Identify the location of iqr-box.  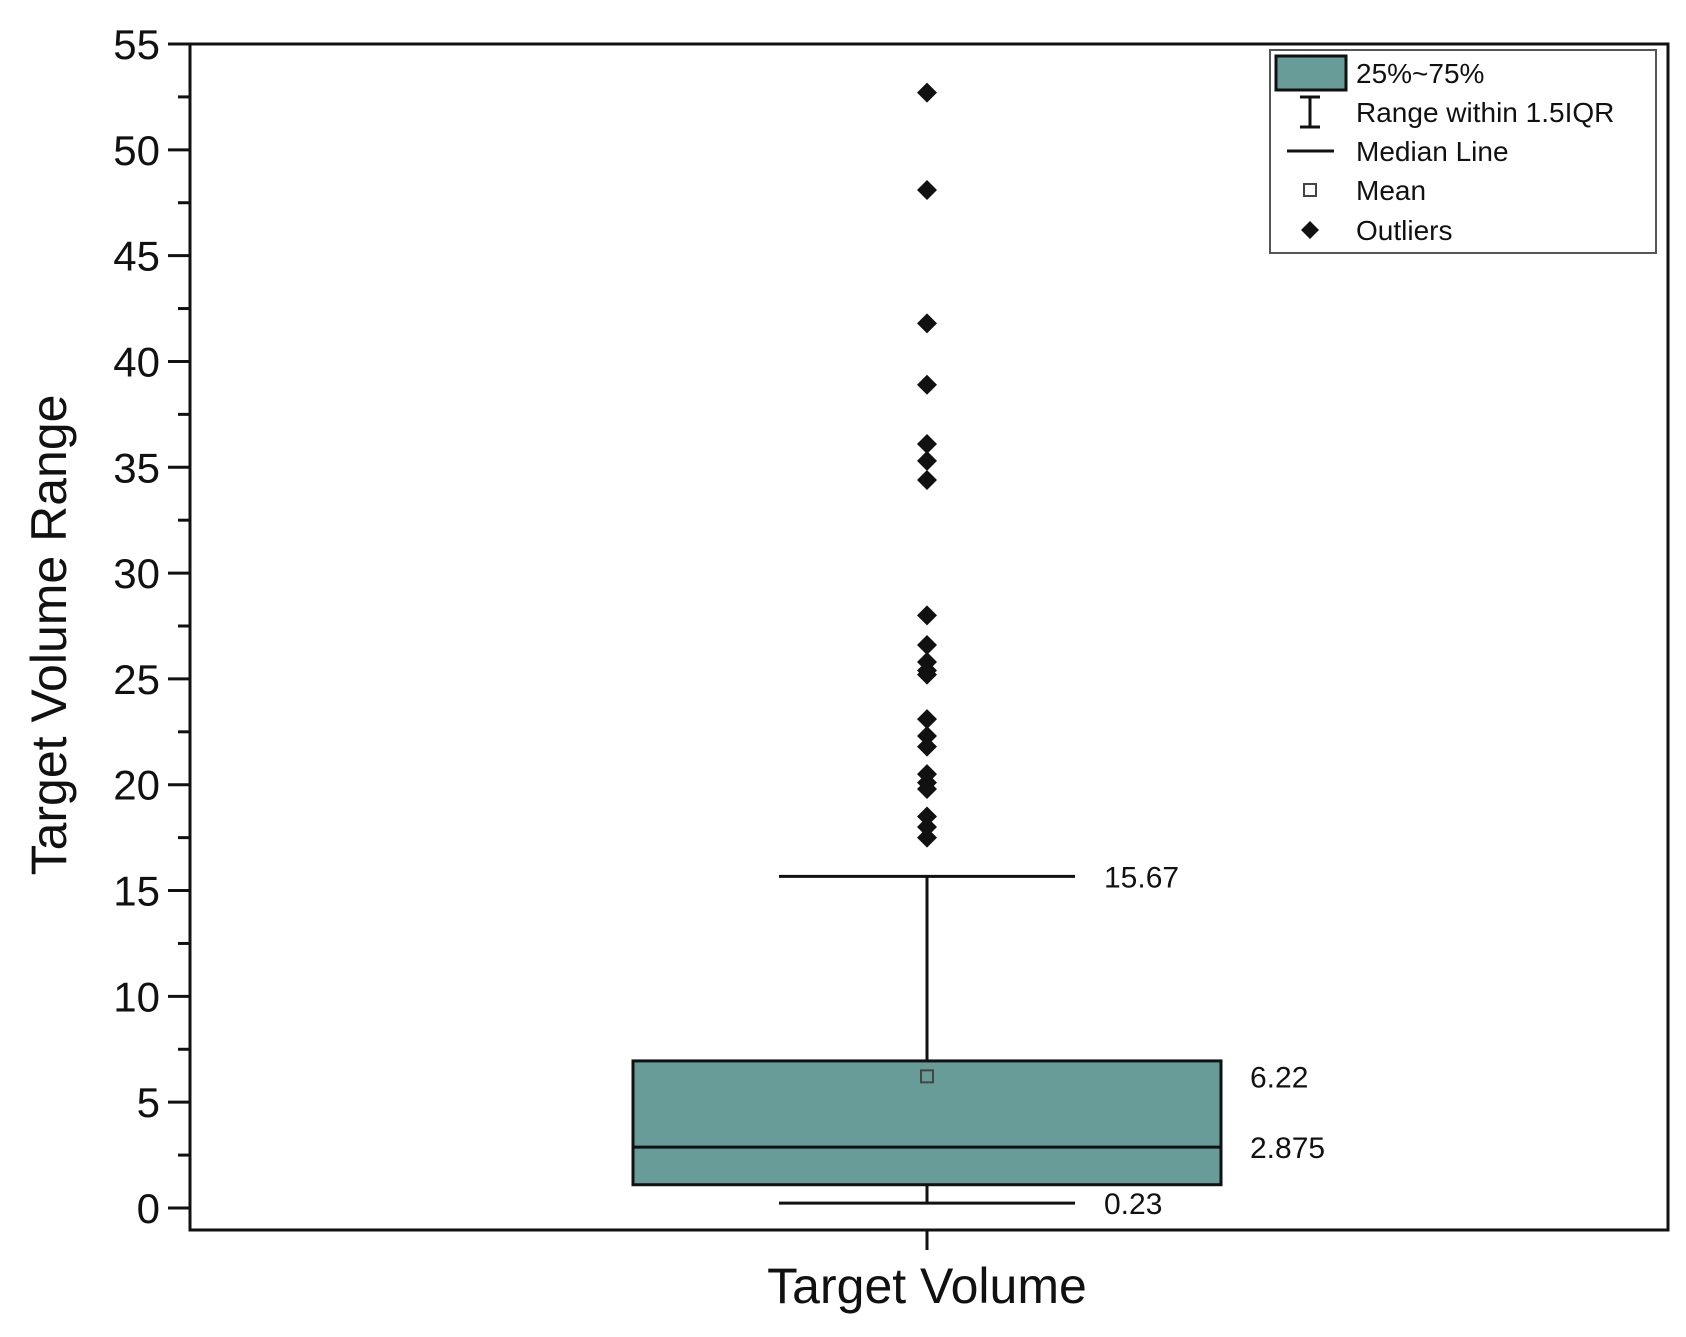
(927, 1123).